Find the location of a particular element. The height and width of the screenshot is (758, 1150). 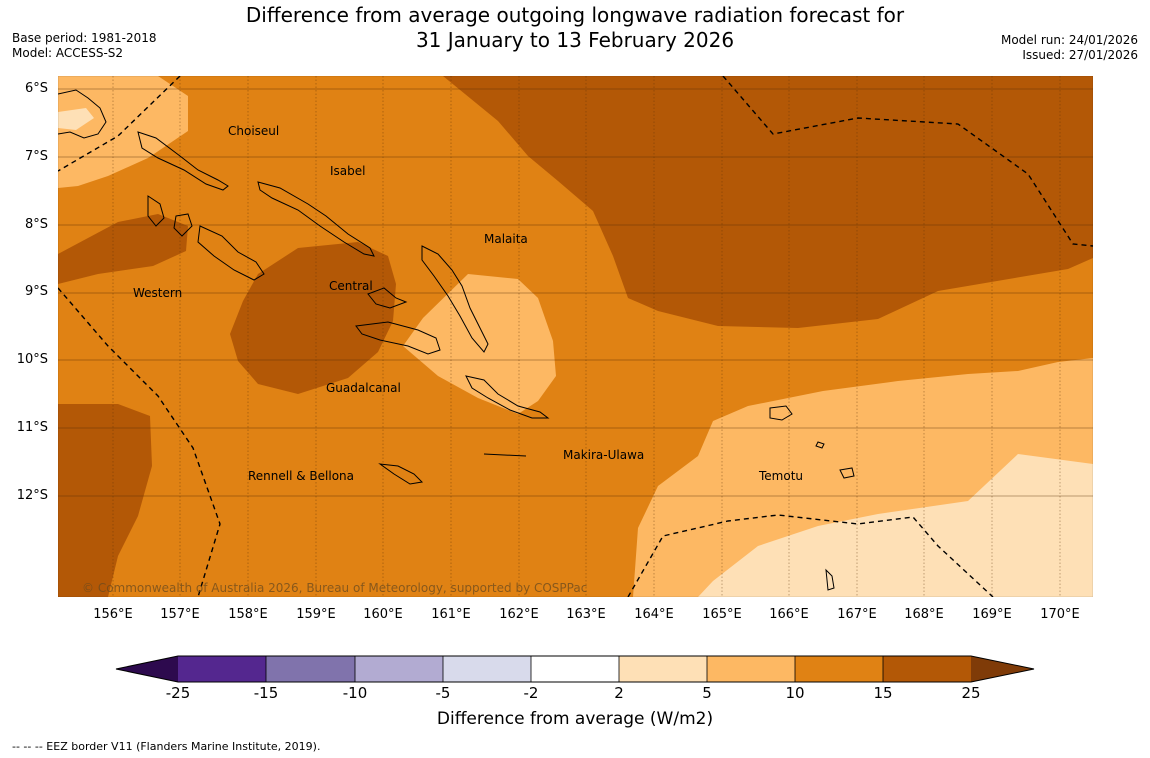

colorbar-tick: -2 is located at coordinates (531, 693).